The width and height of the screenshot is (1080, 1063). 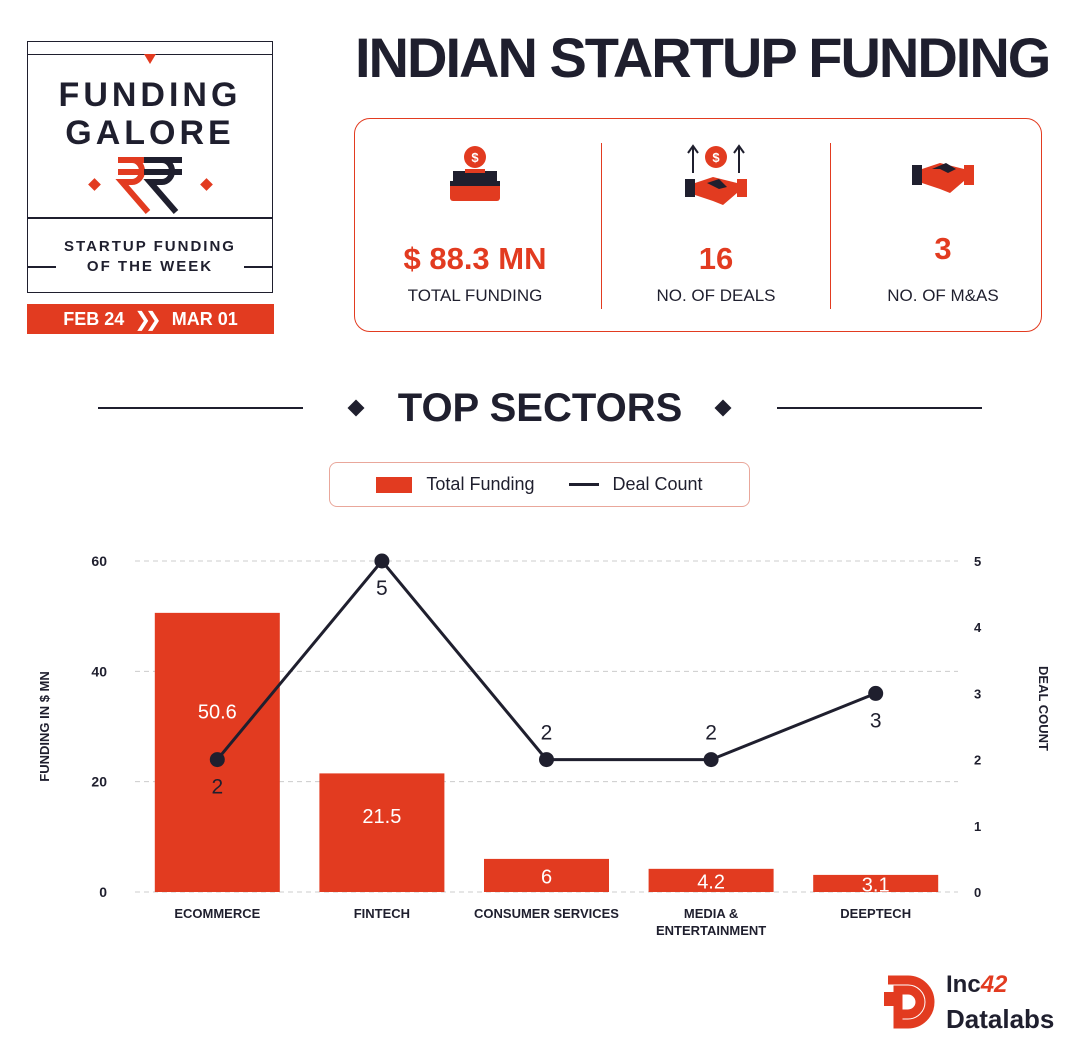 I want to click on funding-bar-label: 3.1, so click(x=876, y=885).